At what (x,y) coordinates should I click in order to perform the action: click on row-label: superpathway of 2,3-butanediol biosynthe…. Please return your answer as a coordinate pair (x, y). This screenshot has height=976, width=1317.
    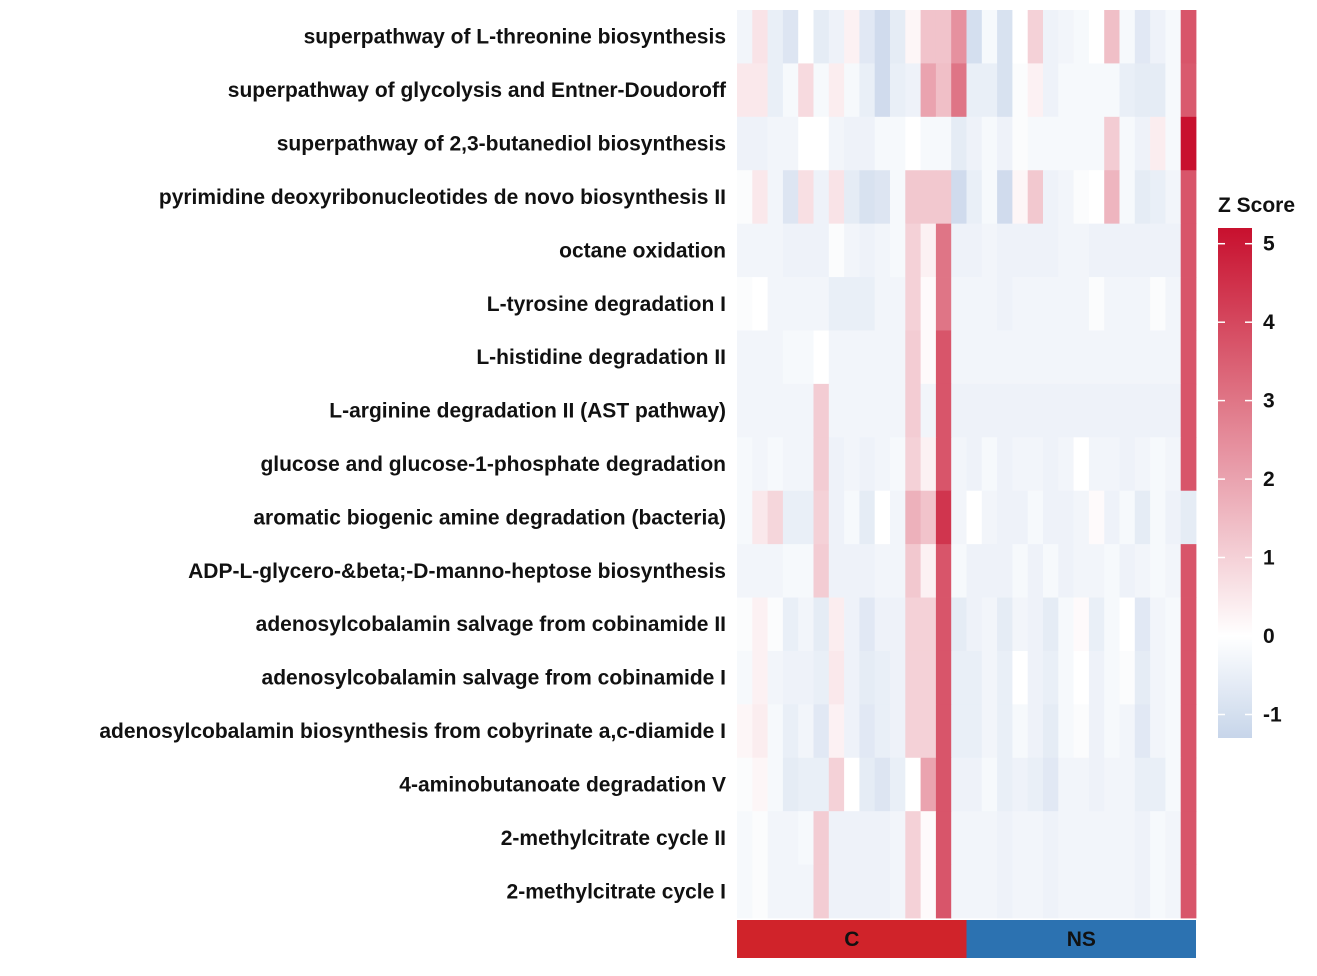
    Looking at the image, I should click on (501, 144).